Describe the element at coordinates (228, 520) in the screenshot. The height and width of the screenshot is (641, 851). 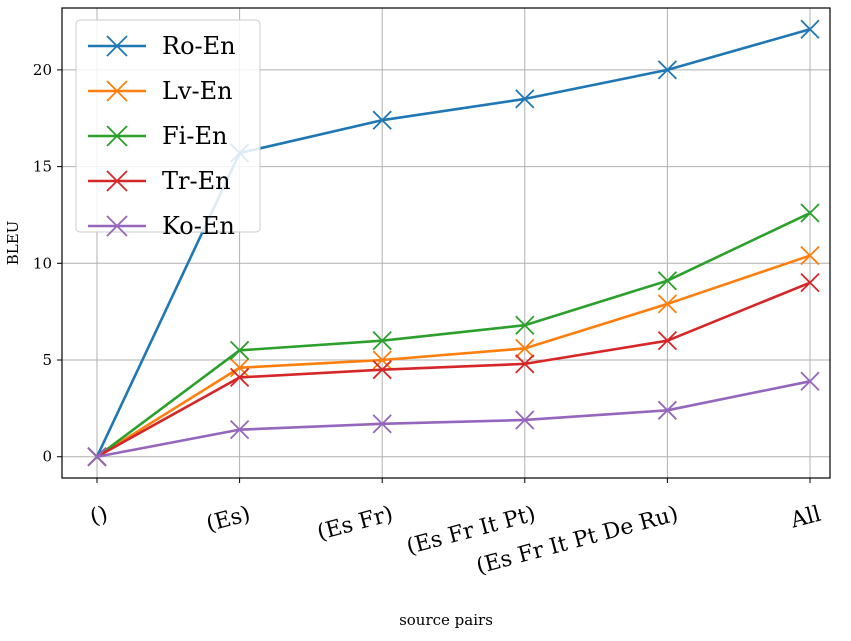
I see `x-tick-label: (Es)` at that location.